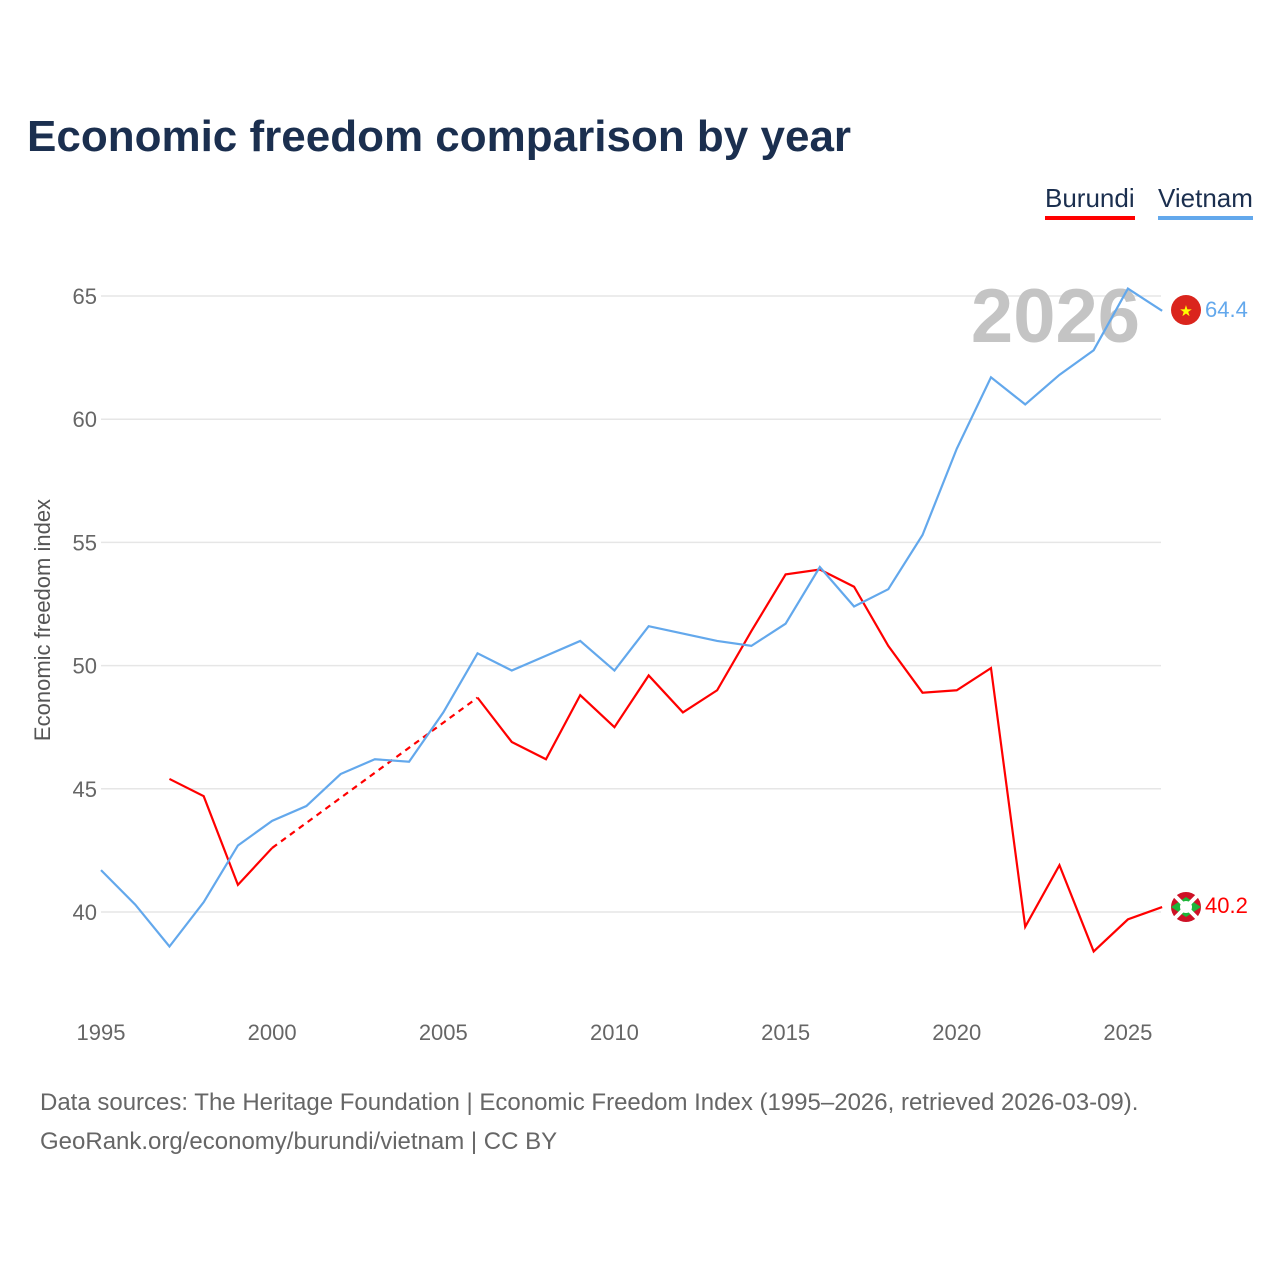 Image resolution: width=1280 pixels, height=1280 pixels. Describe the element at coordinates (85, 789) in the screenshot. I see `y-tick-label: 45` at that location.